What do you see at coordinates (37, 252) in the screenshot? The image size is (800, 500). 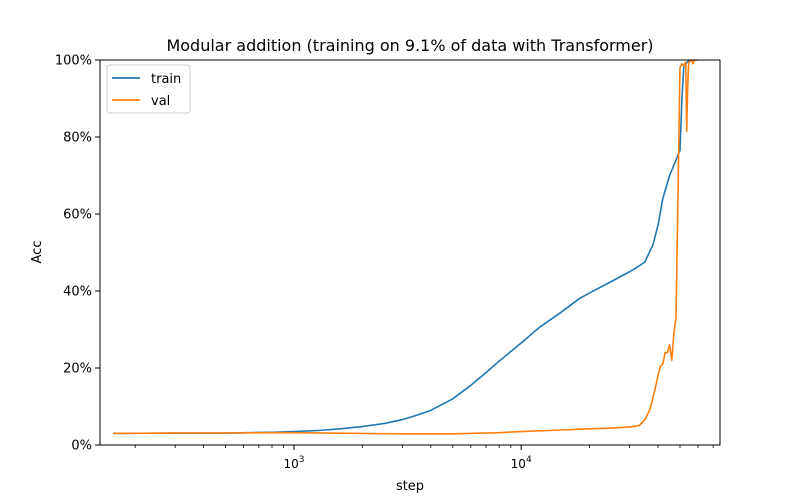 I see `y-axis-label: Acc` at bounding box center [37, 252].